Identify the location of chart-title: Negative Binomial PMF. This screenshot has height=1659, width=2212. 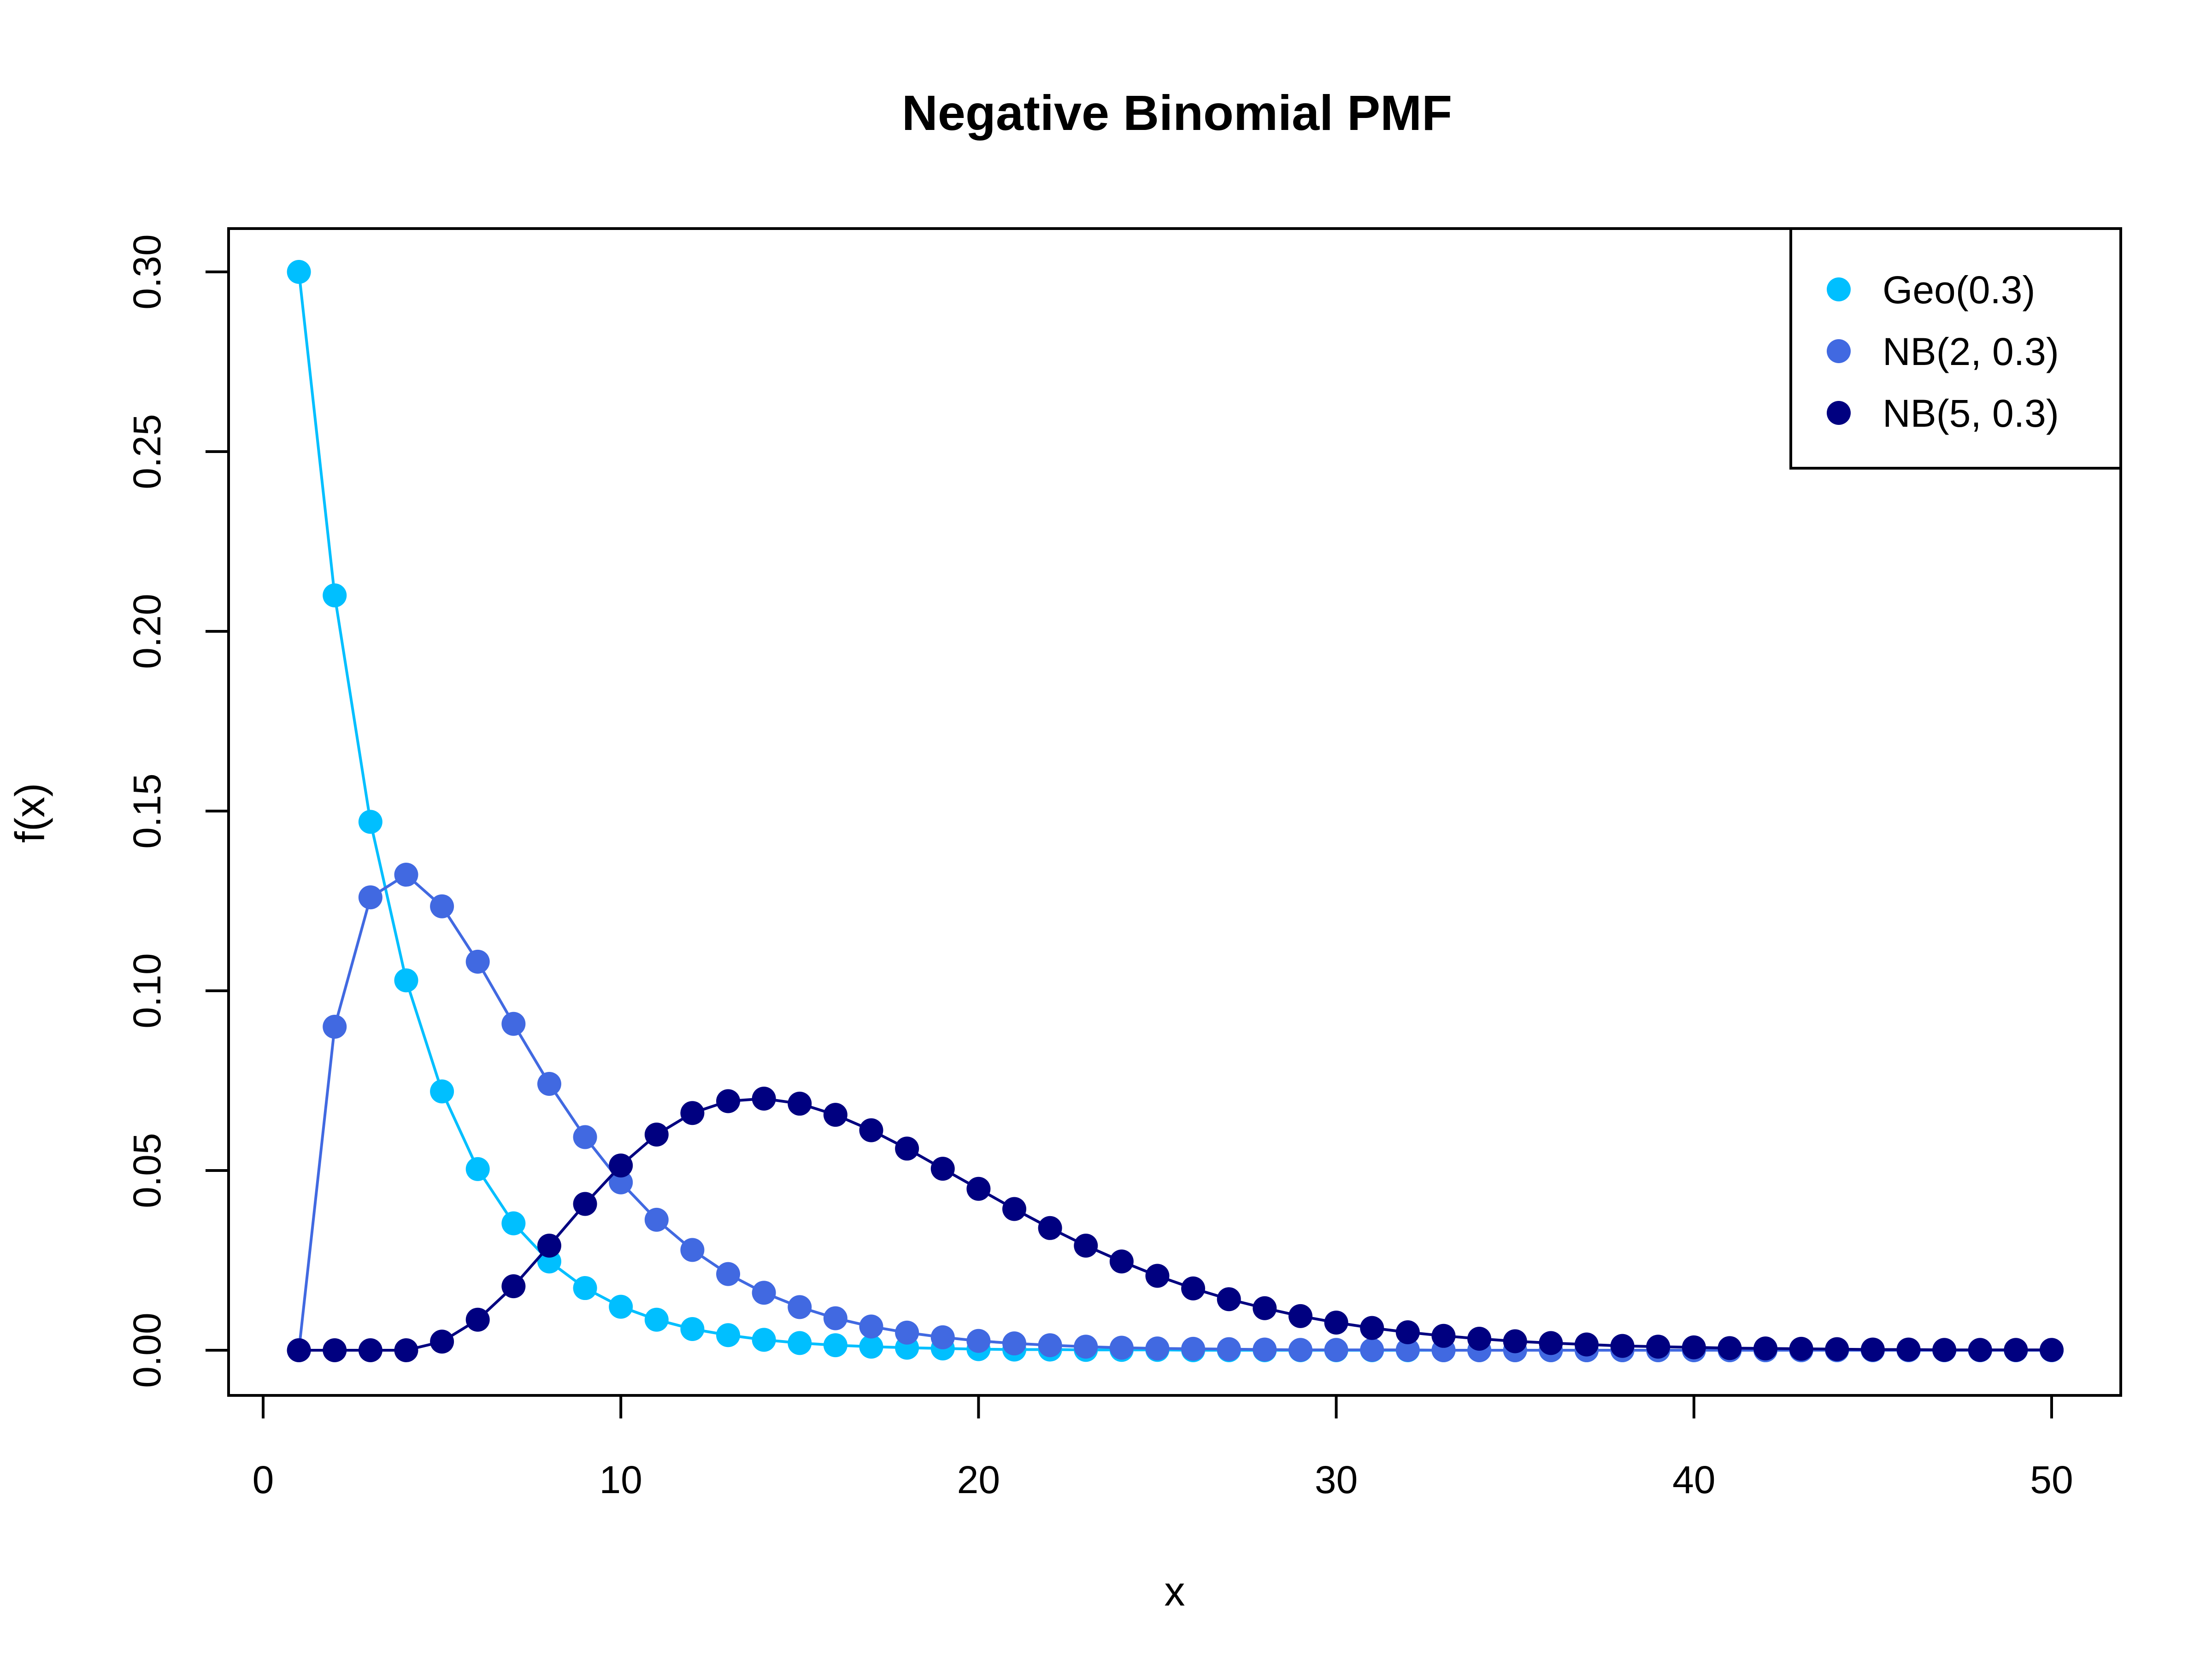
(1177, 113).